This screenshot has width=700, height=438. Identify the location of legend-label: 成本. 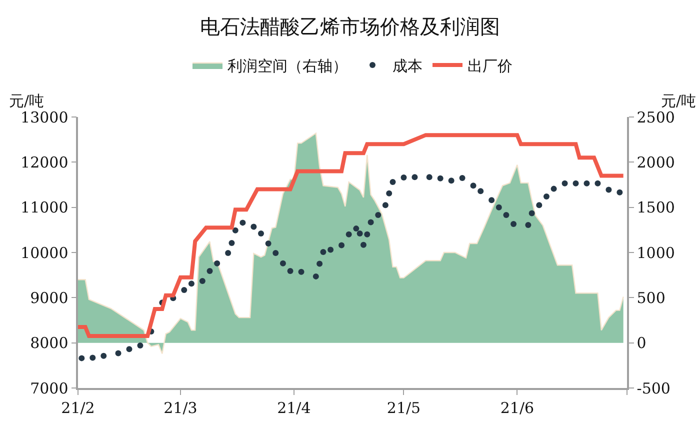
(407, 65).